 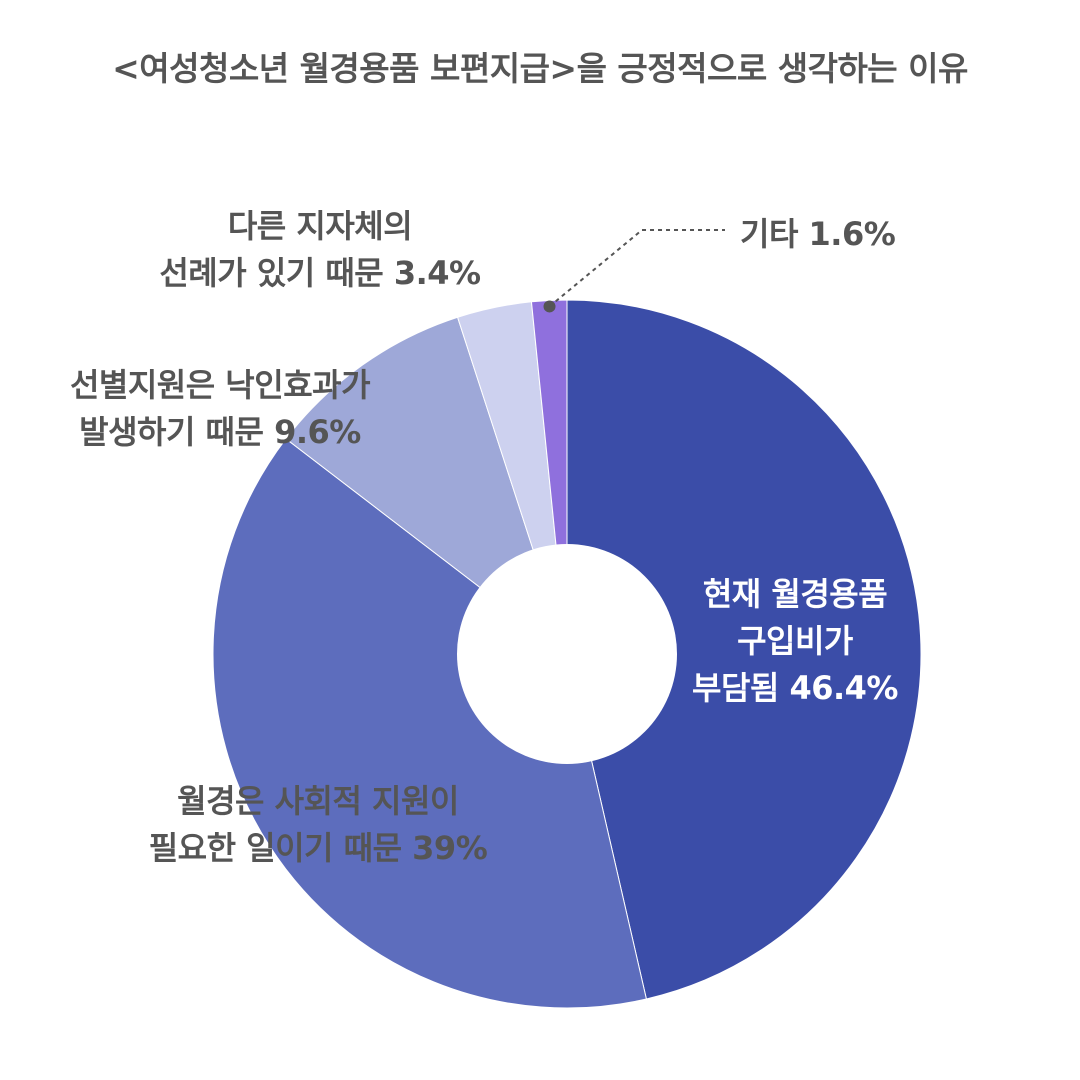 What do you see at coordinates (795, 641) in the screenshot?
I see `slice-label-1-line-2: 구입비가` at bounding box center [795, 641].